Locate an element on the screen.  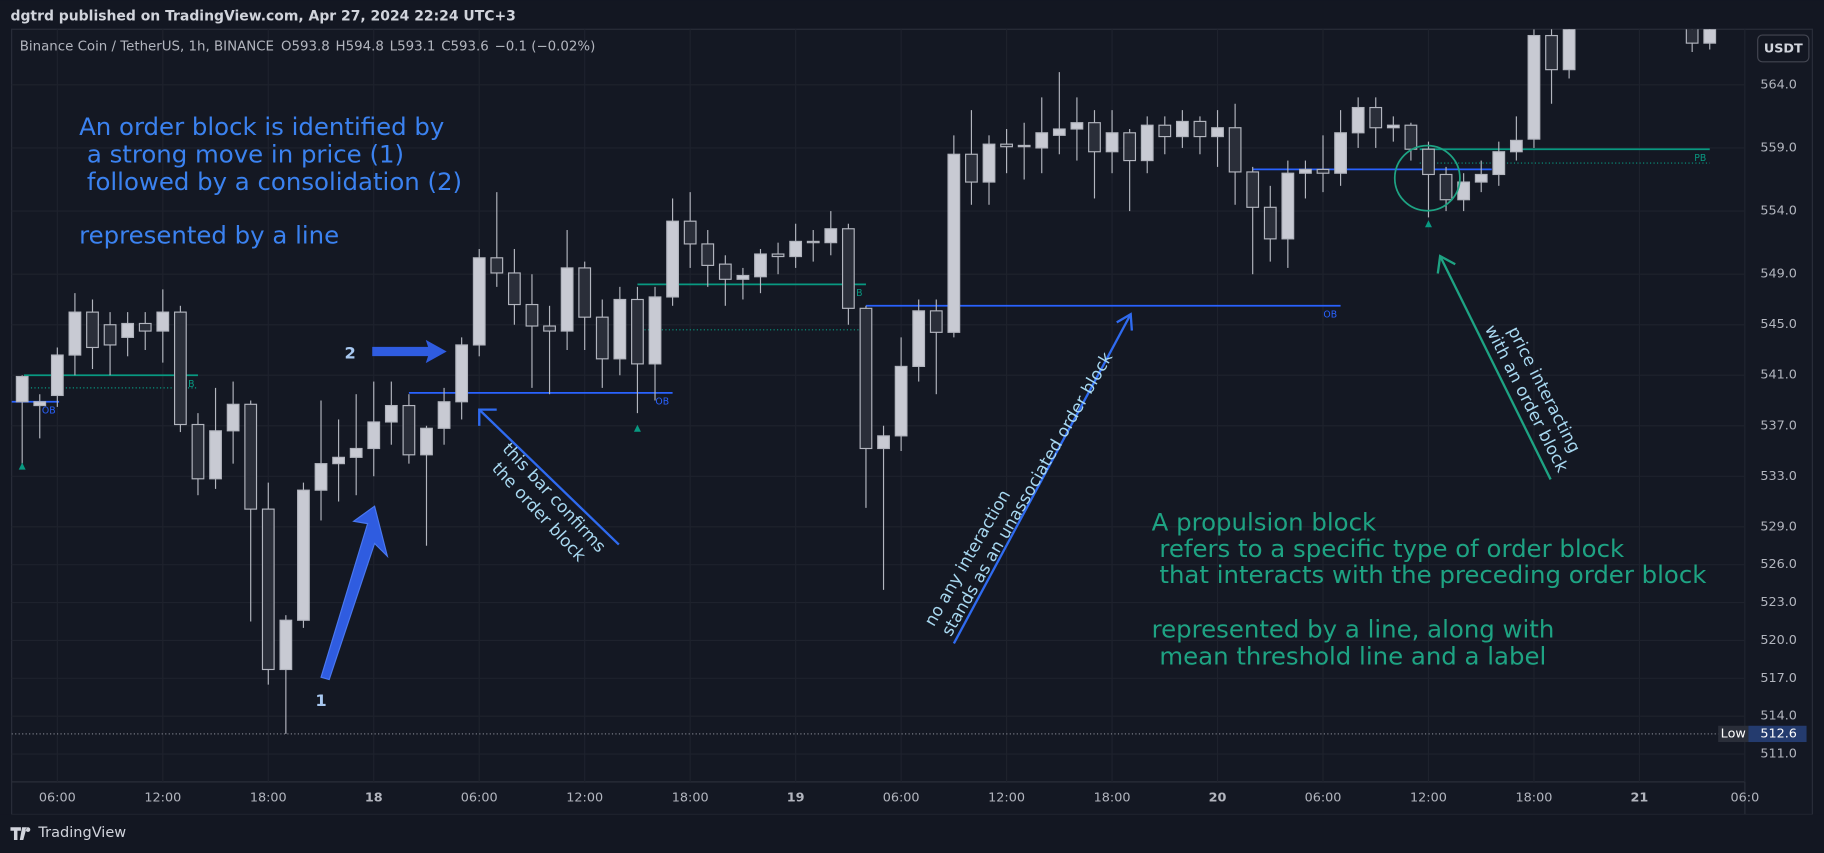
y-tick-label: 517.0 is located at coordinates (1778, 678).